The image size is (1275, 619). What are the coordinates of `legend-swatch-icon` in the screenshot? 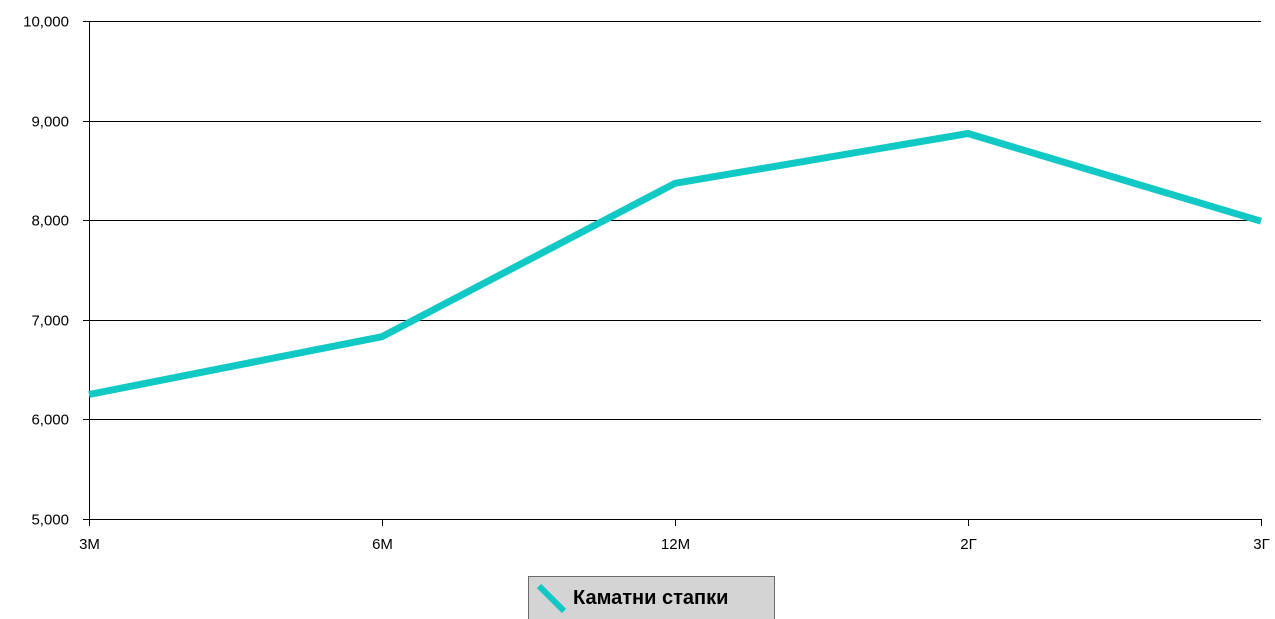 It's located at (551, 598).